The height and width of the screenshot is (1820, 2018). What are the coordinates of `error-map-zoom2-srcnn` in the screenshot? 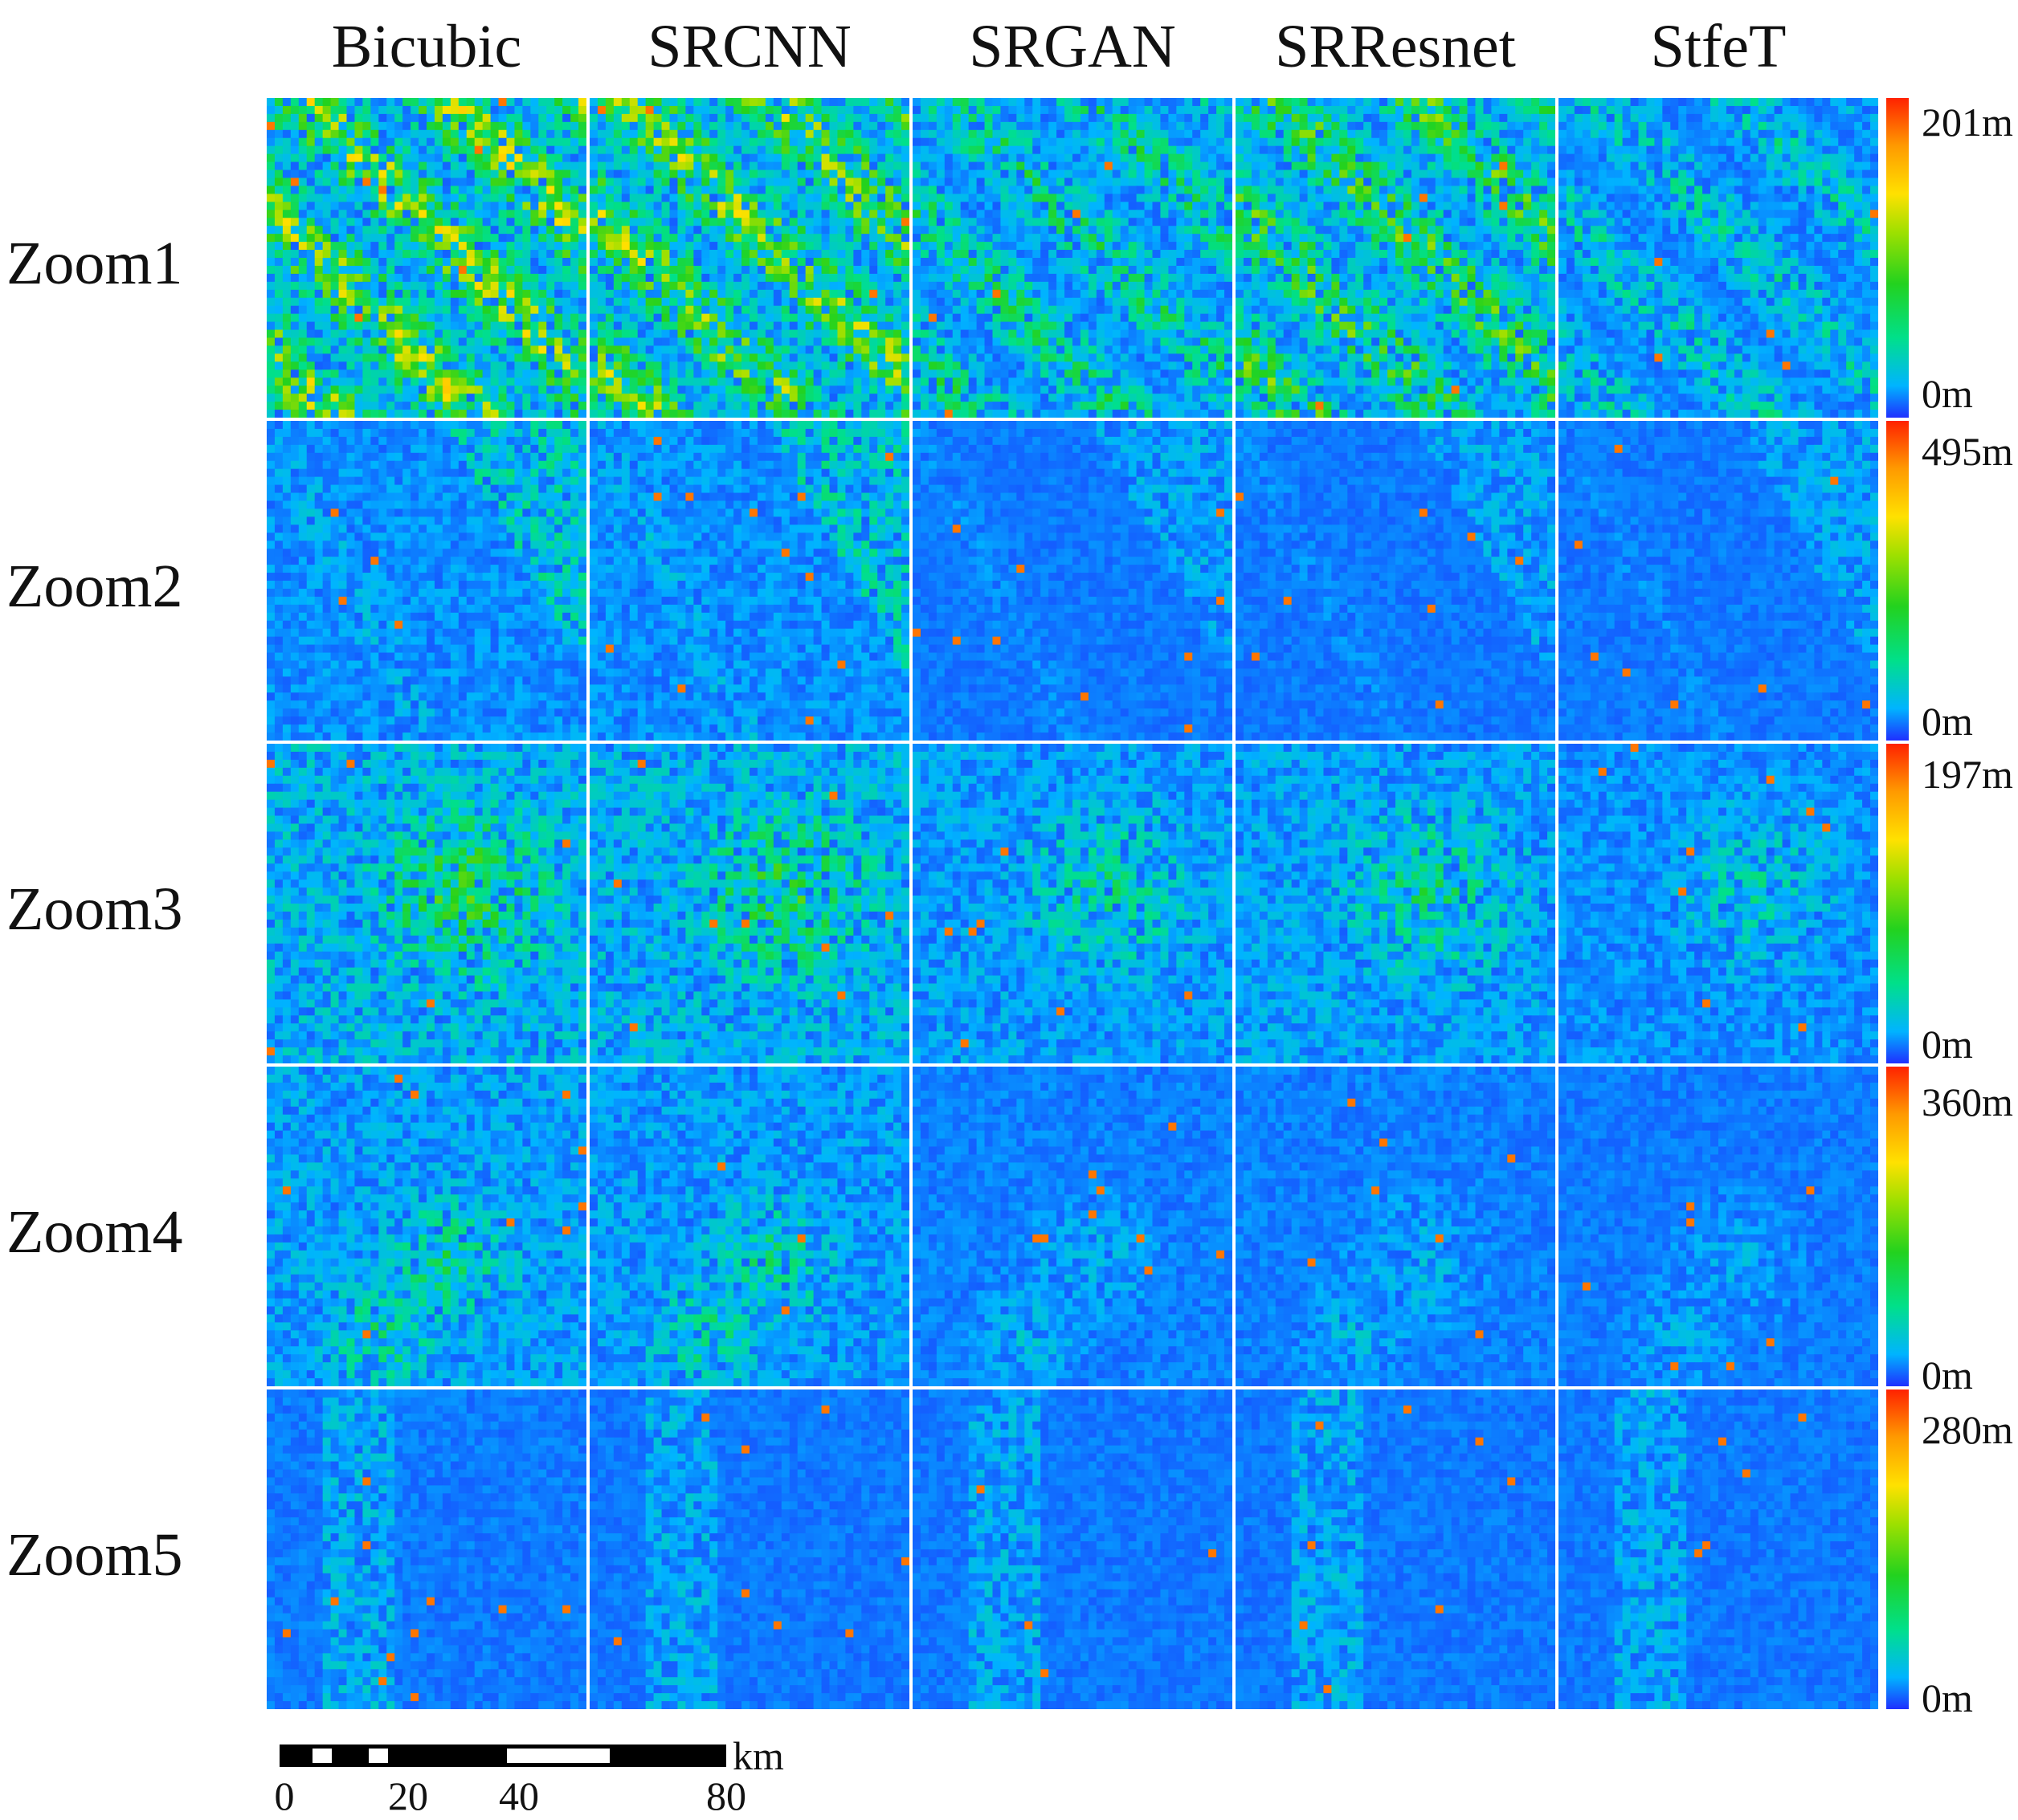 It's located at (749, 581).